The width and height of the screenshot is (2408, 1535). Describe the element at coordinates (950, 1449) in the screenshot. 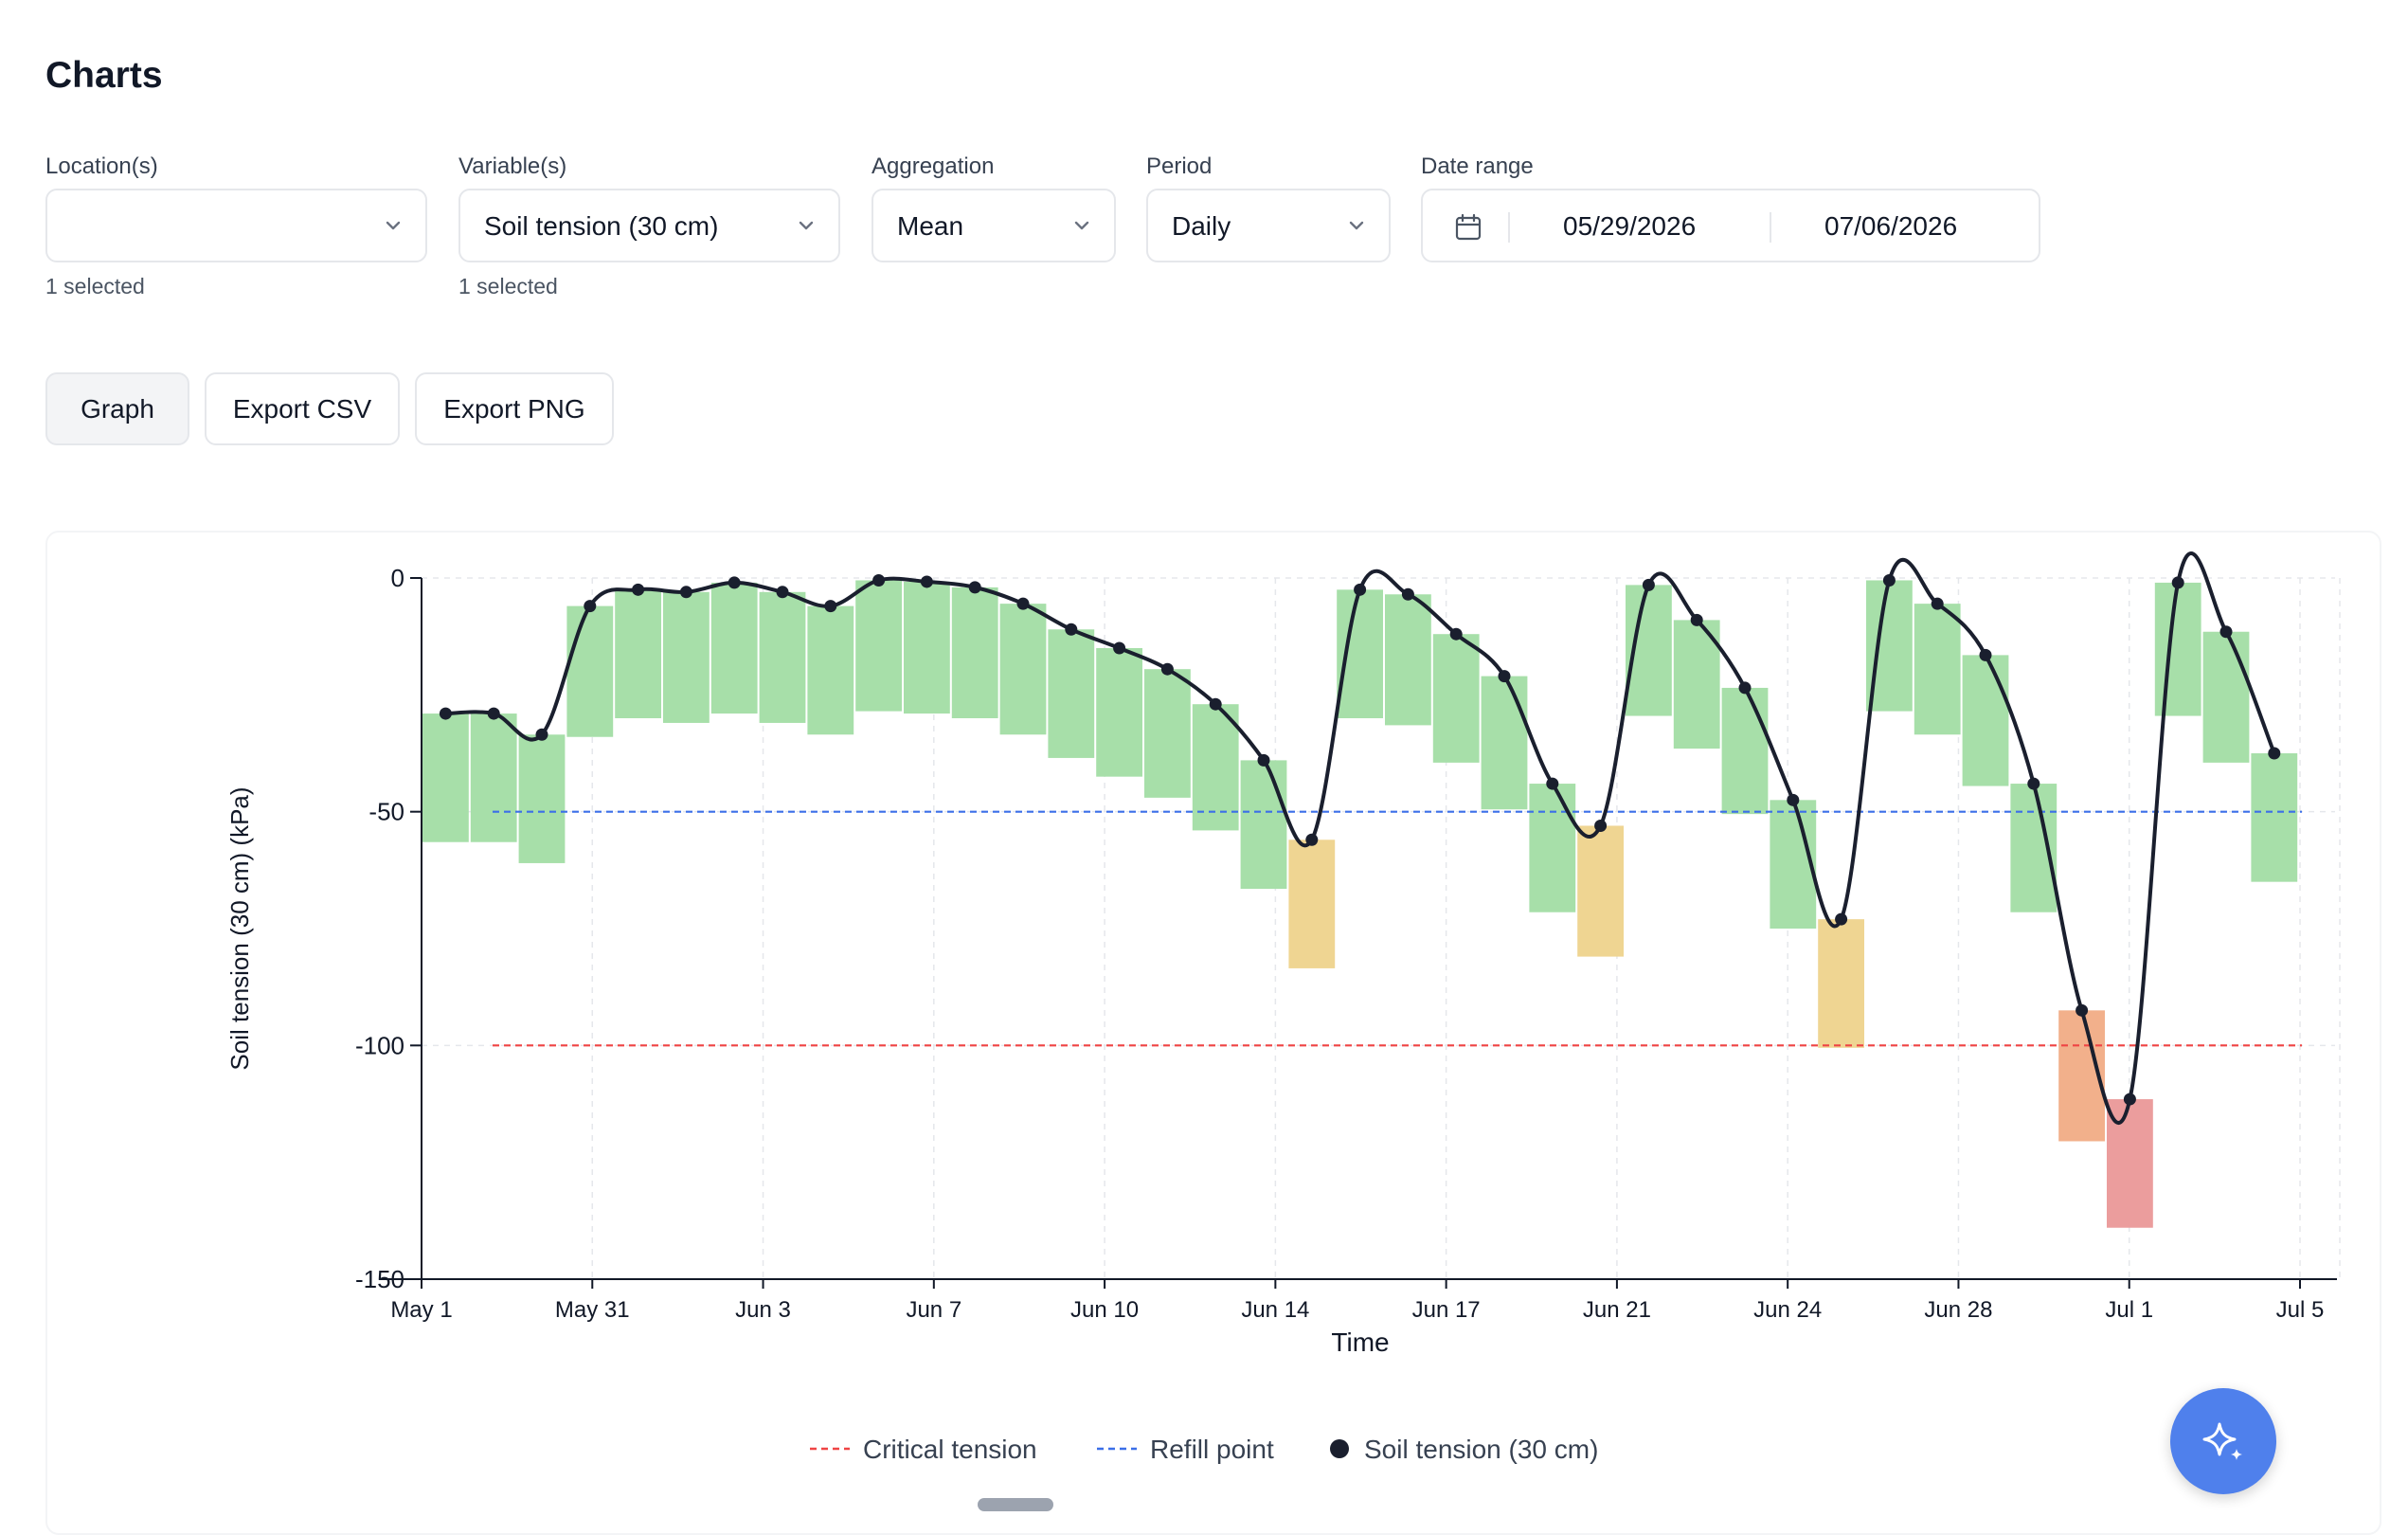

I see `legend-critical-tension: Critical tension` at that location.